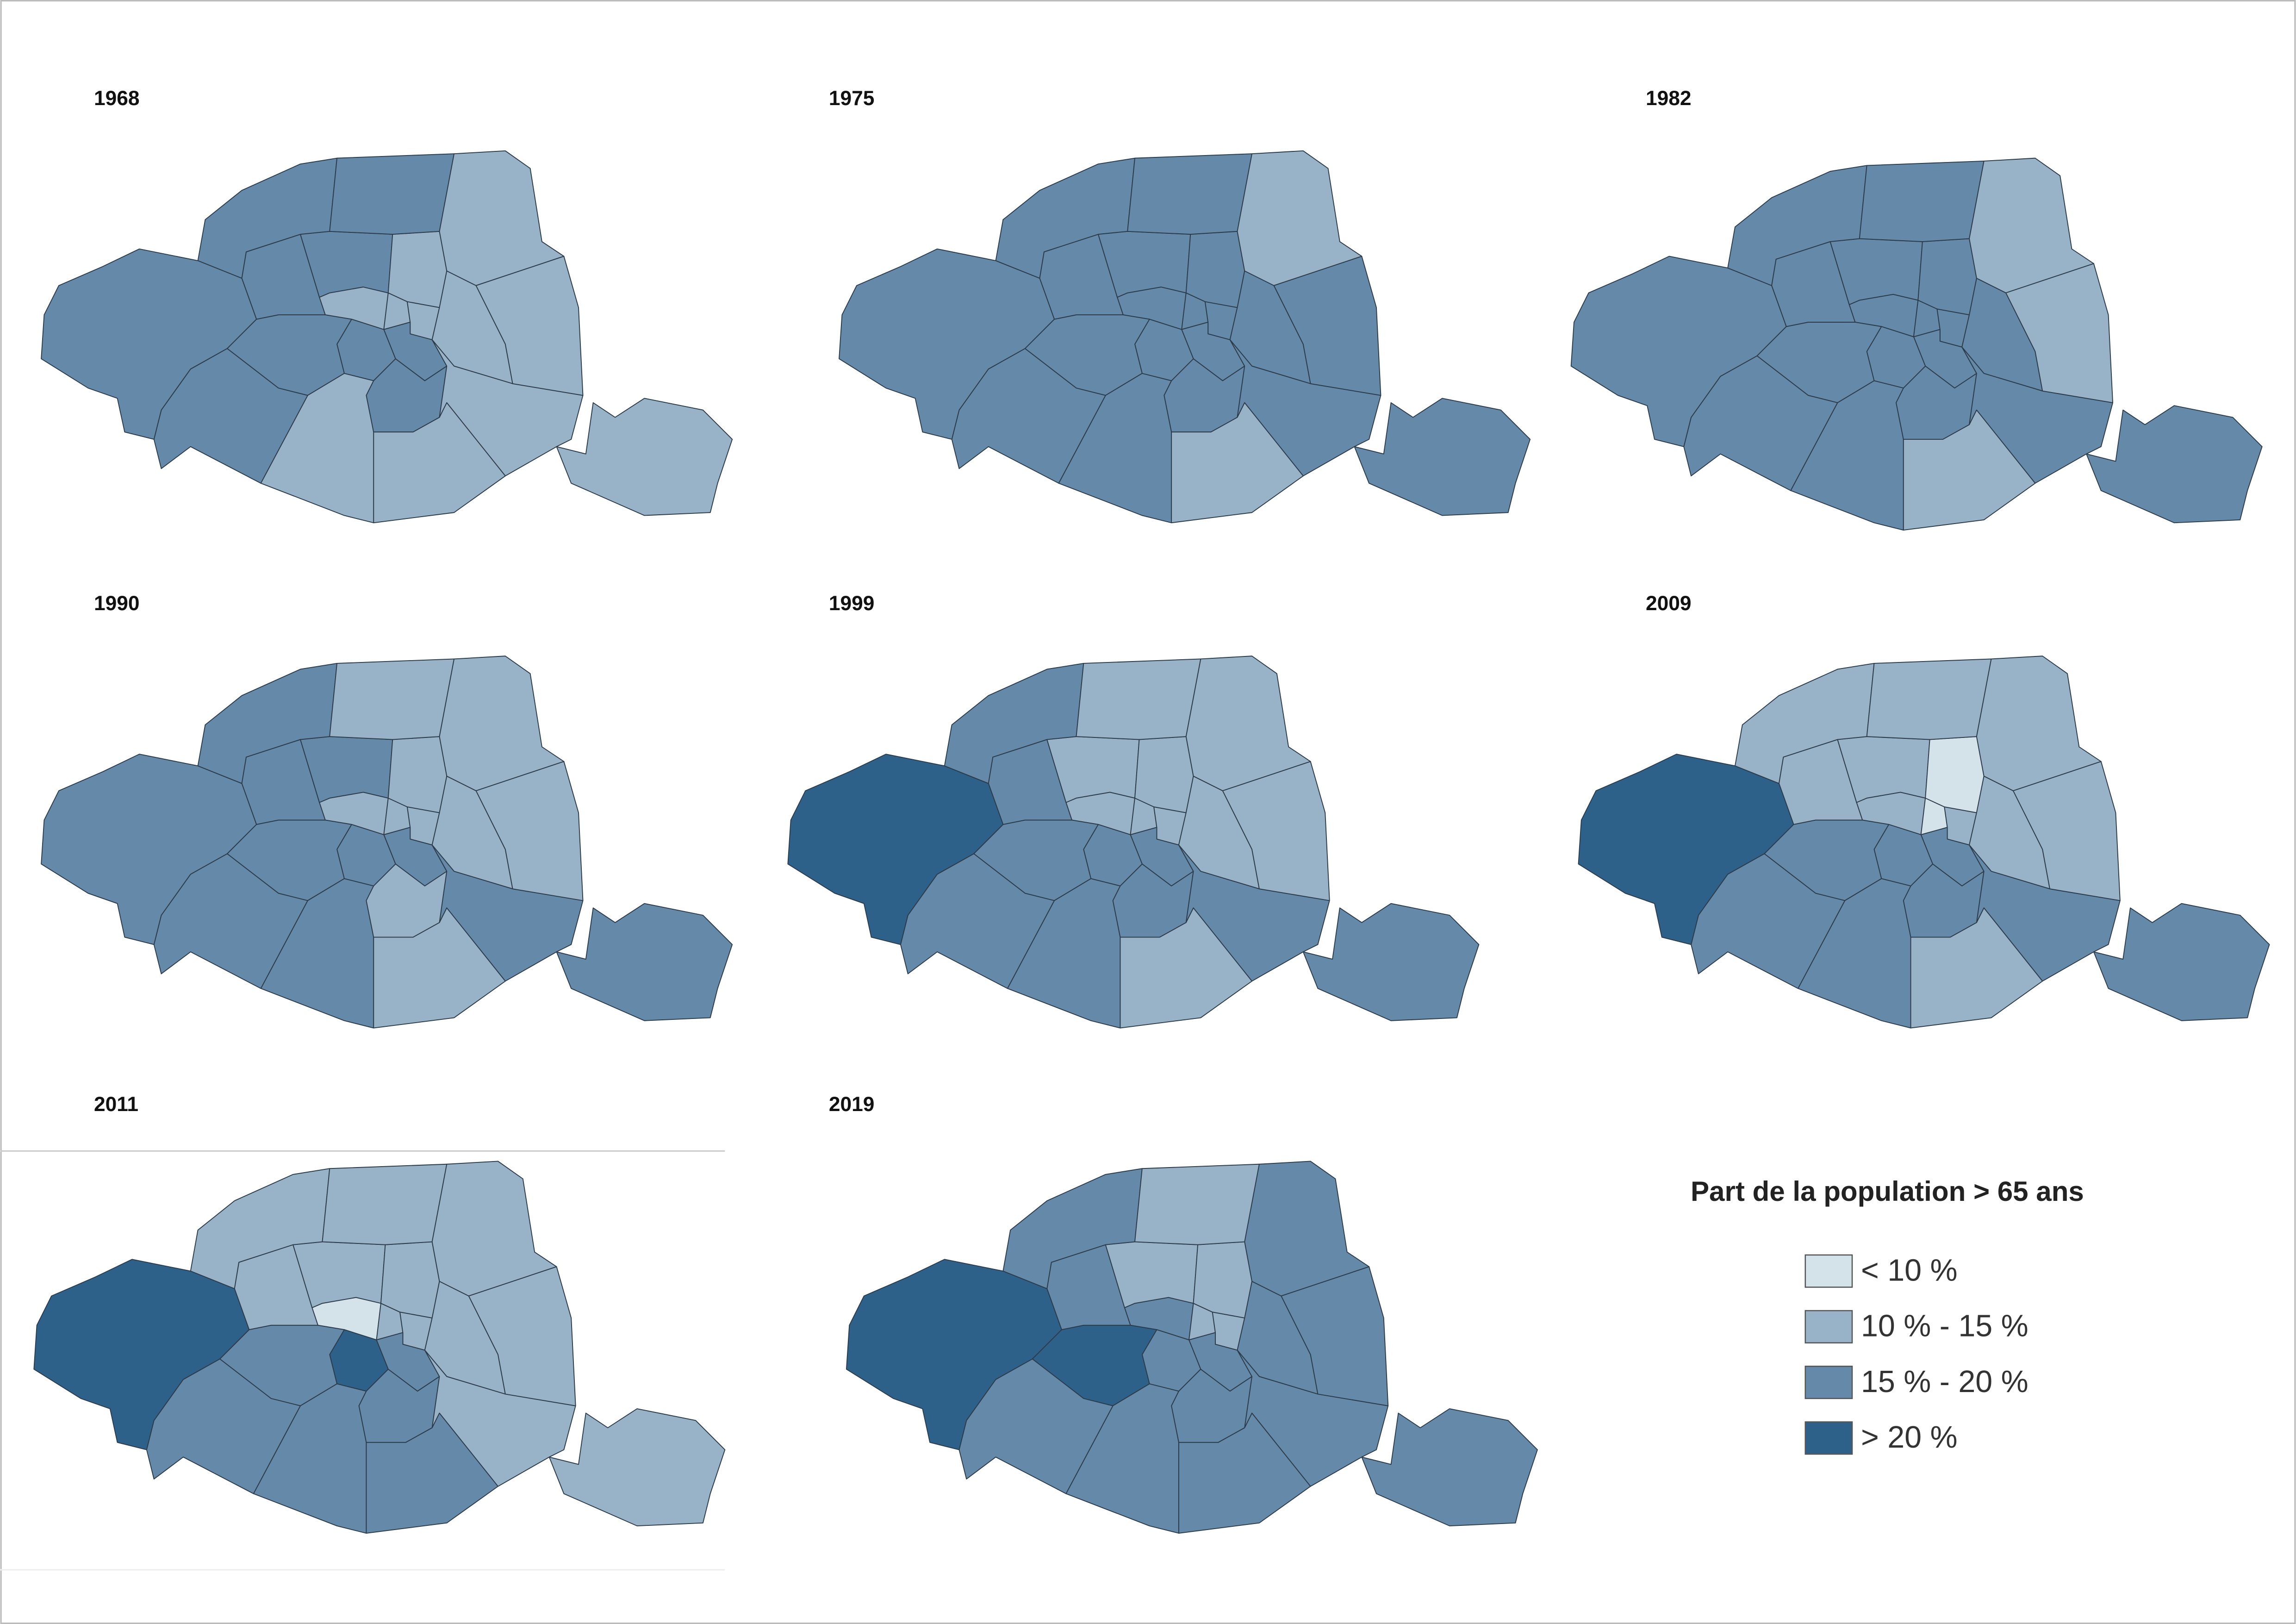 Image resolution: width=2296 pixels, height=1624 pixels. What do you see at coordinates (116, 1104) in the screenshot?
I see `panel-title: 2011` at bounding box center [116, 1104].